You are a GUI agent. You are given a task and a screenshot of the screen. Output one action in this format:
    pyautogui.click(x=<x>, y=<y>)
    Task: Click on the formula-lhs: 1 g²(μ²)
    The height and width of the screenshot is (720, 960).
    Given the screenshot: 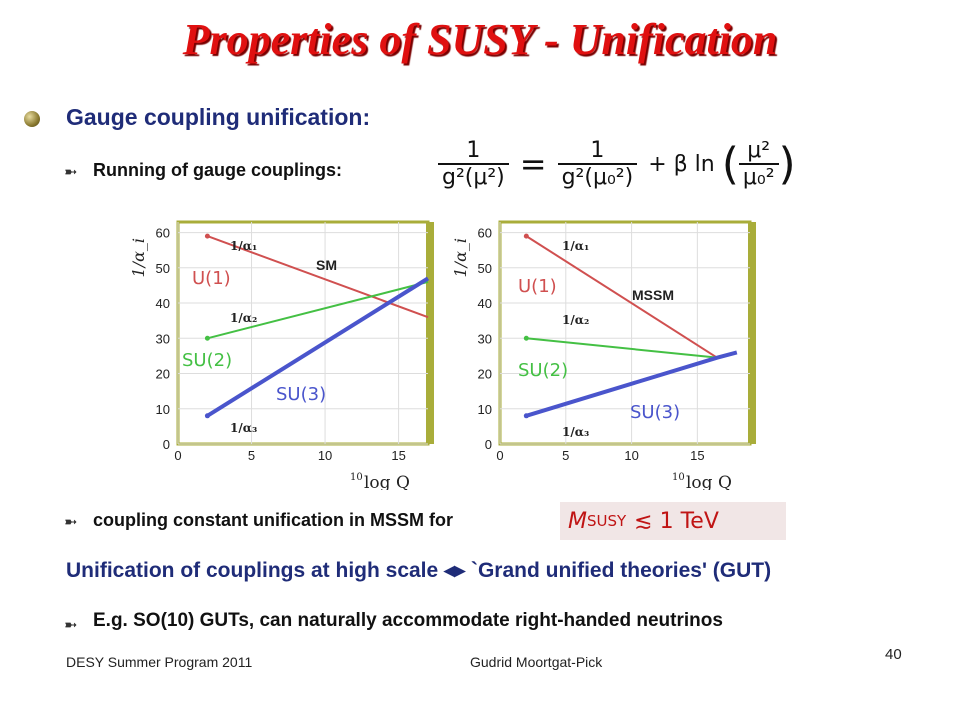 What is the action you would take?
    pyautogui.click(x=473, y=164)
    